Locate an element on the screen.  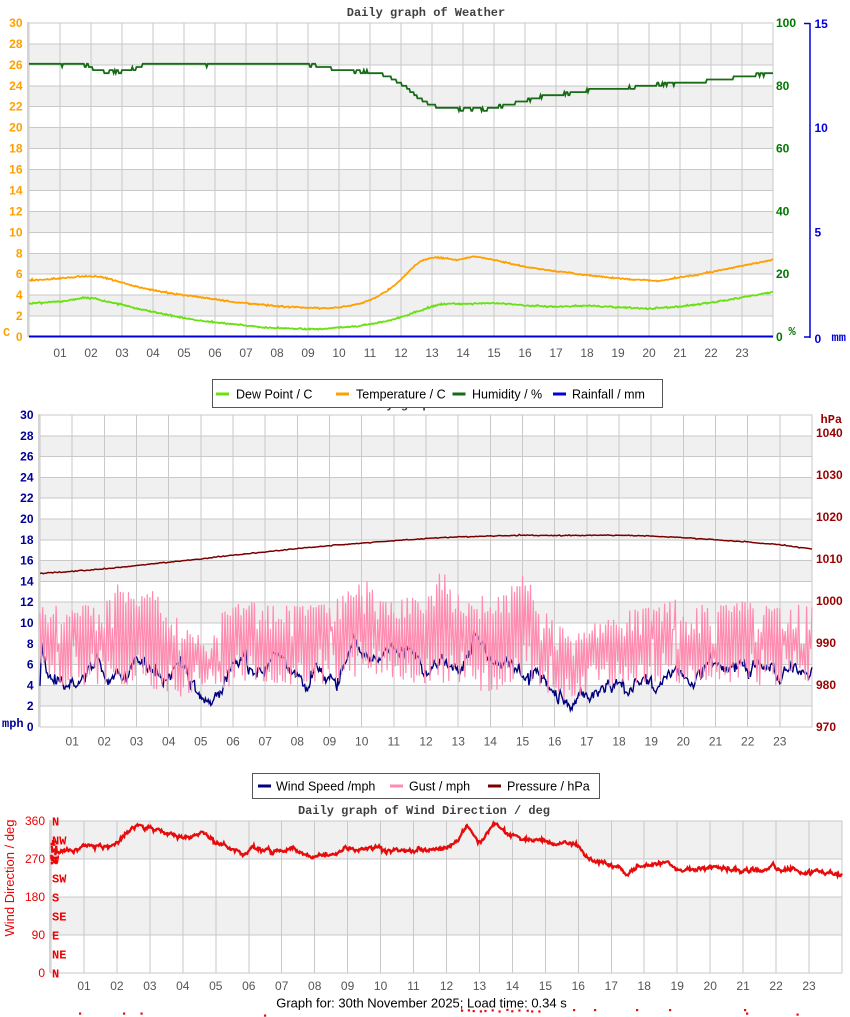
svg-text: NE is located at coordinates (59, 956).